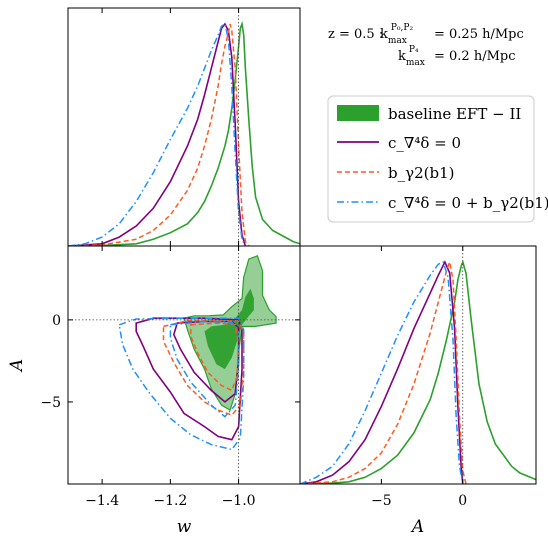 The height and width of the screenshot is (548, 548). I want to click on w-tick-label: −1.4, so click(102, 501).